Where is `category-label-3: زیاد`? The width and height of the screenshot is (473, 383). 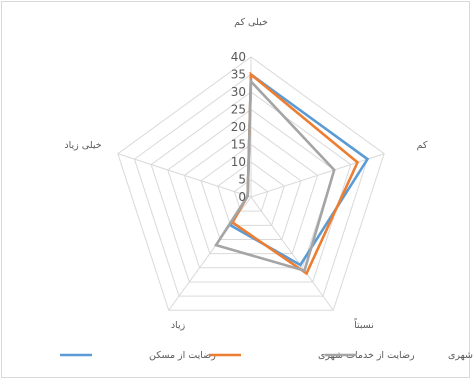 category-label-3: زیاد is located at coordinates (178, 325).